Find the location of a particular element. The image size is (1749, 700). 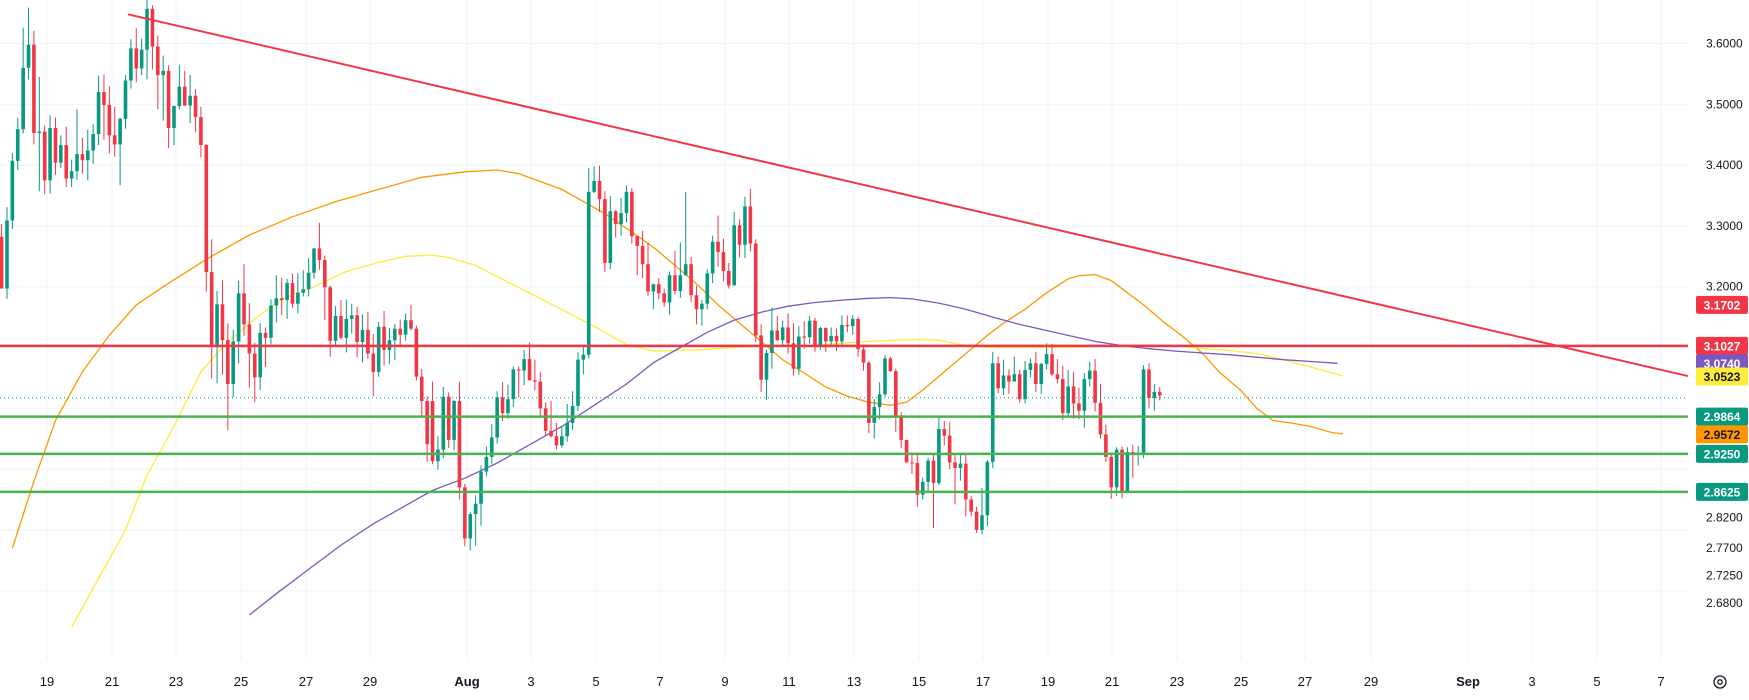

price-label-text: 2.9864 is located at coordinates (1722, 417).